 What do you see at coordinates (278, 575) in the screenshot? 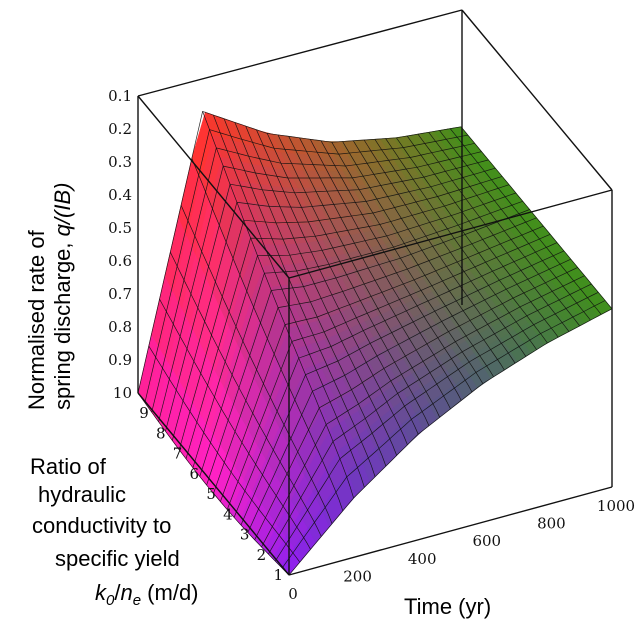
I see `k-tick-label: 1` at bounding box center [278, 575].